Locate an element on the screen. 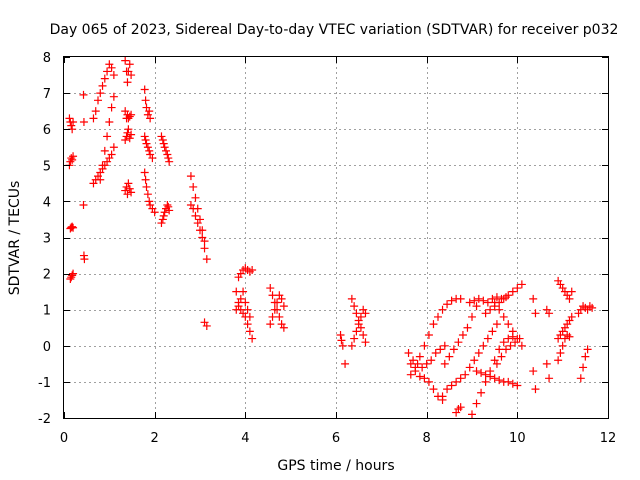  x-tick-label: 6 is located at coordinates (336, 438).